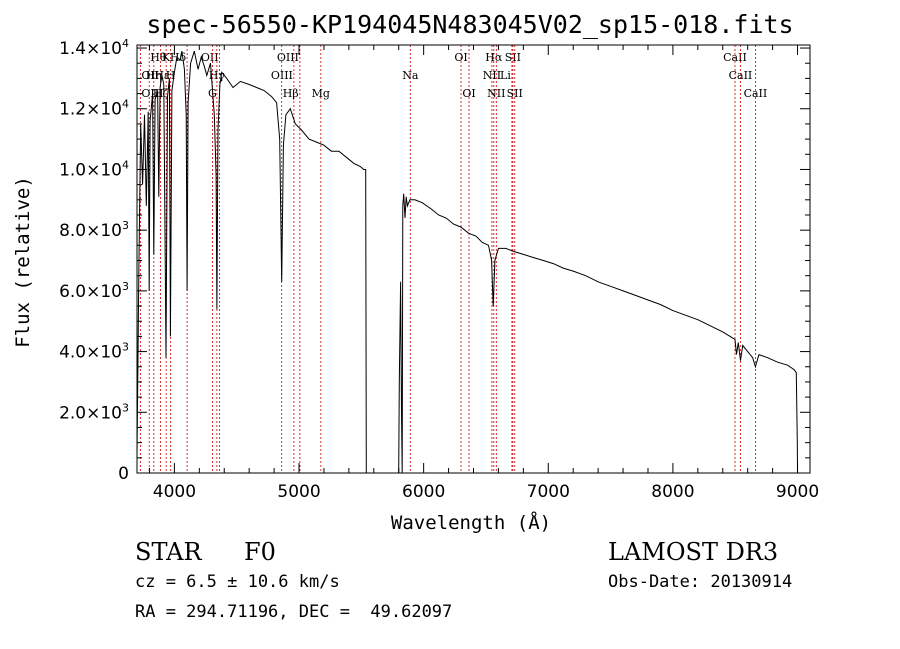 The width and height of the screenshot is (900, 649). Describe the element at coordinates (94, 230) in the screenshot. I see `y-tick-label: 8.0×10³` at that location.